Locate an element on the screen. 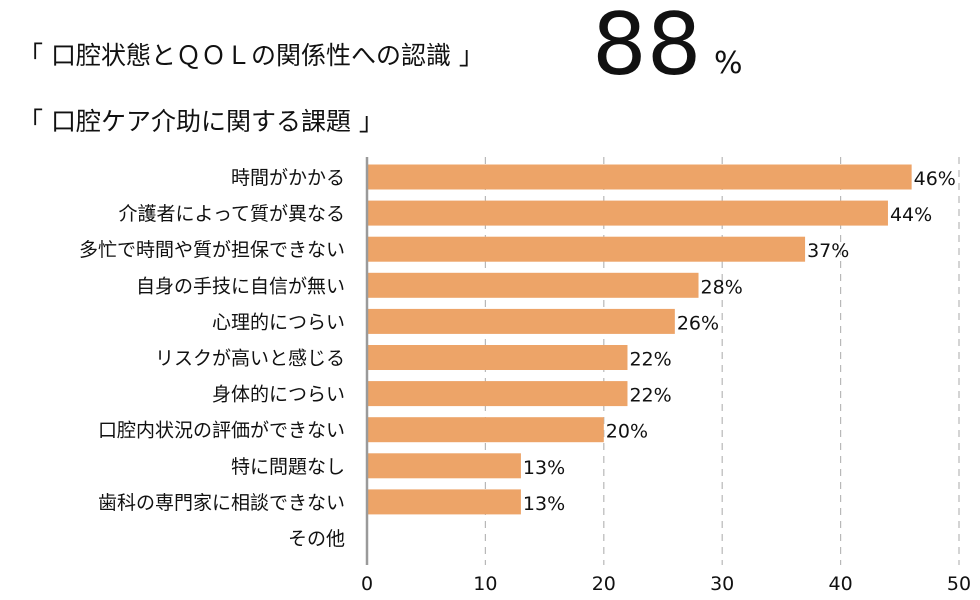 The image size is (980, 600). heading-qol-text: 「 口腔状態とＱＯＬの関係性への認識 」 is located at coordinates (251, 55).